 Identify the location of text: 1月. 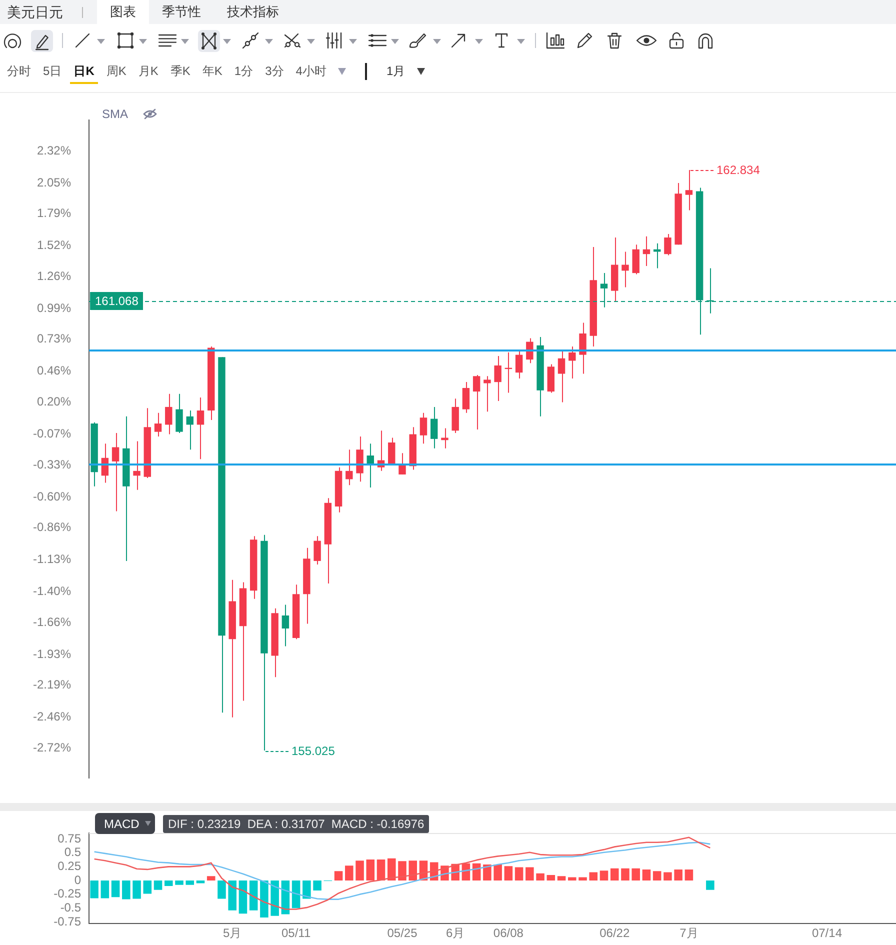
(396, 71).